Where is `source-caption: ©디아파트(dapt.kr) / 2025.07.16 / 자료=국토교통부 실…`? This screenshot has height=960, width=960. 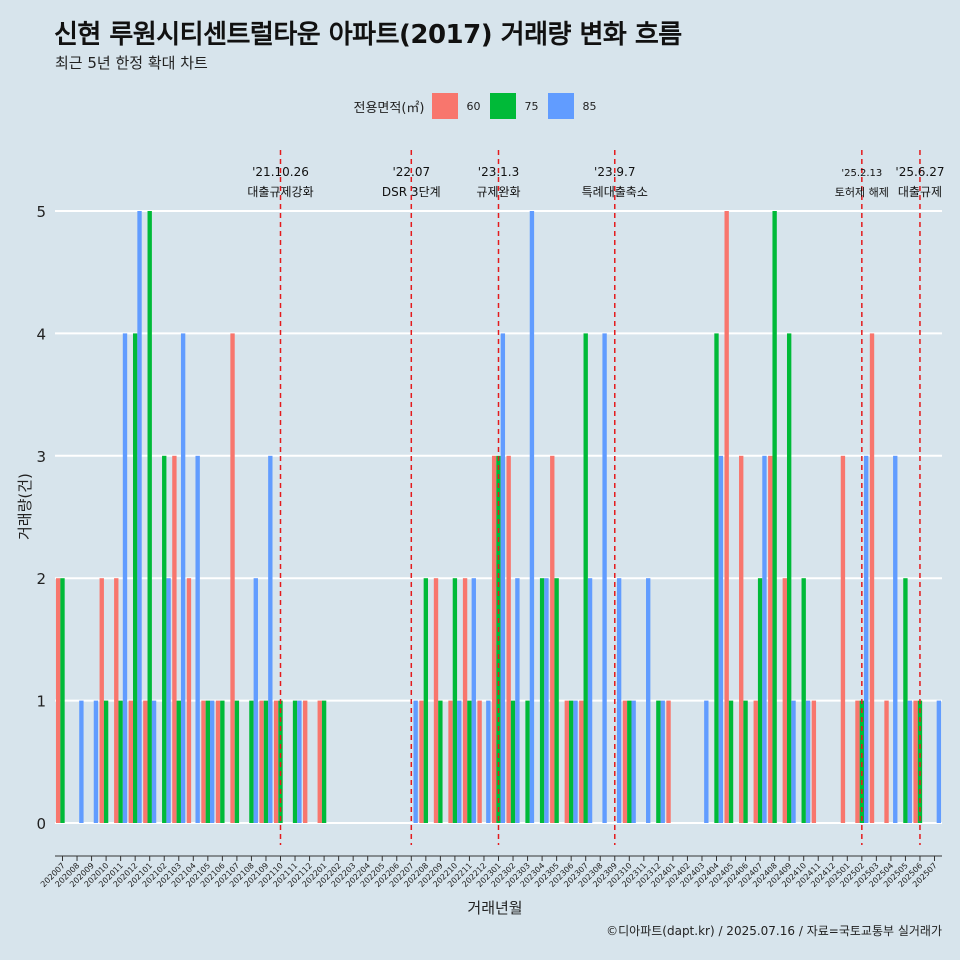 source-caption: ©디아파트(dapt.kr) / 2025.07.16 / 자료=국토교통부 실… is located at coordinates (774, 931).